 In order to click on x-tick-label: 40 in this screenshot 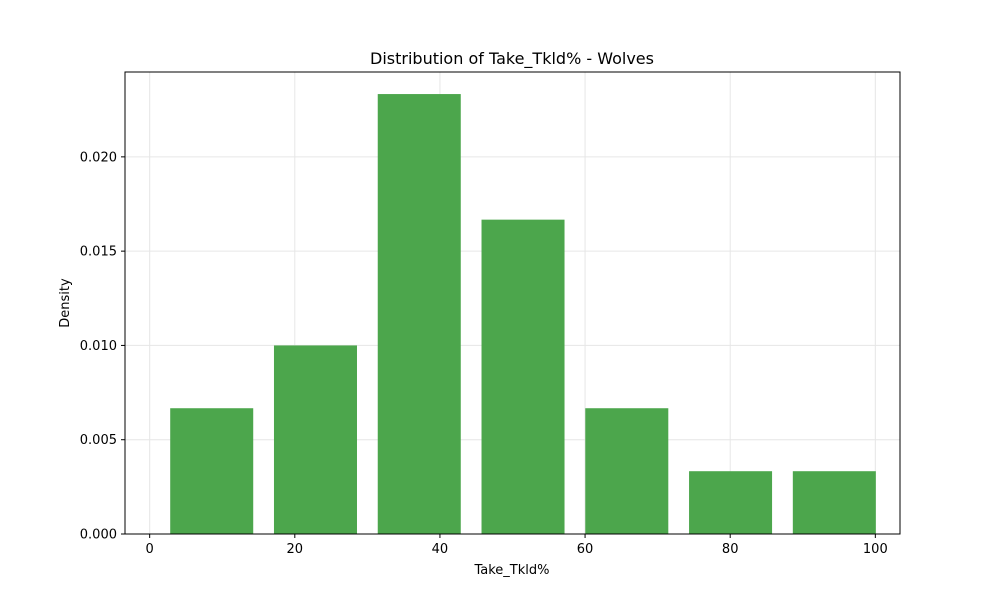, I will do `click(440, 549)`.